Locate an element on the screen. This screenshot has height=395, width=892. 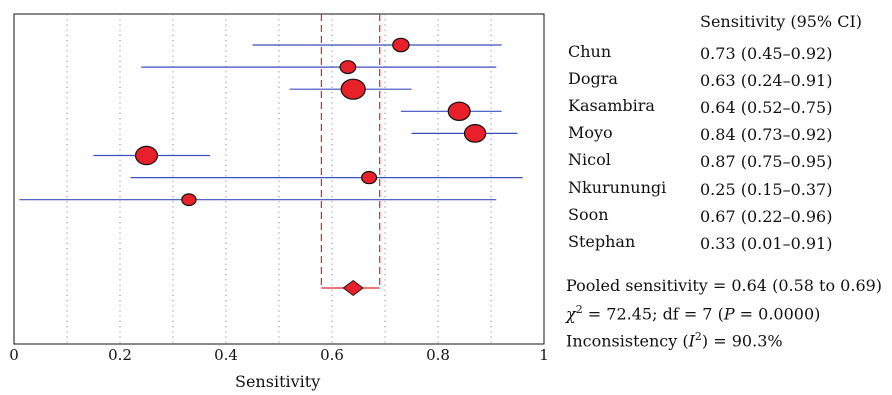
inconsistency-value: ) = 90.3% is located at coordinates (742, 341).